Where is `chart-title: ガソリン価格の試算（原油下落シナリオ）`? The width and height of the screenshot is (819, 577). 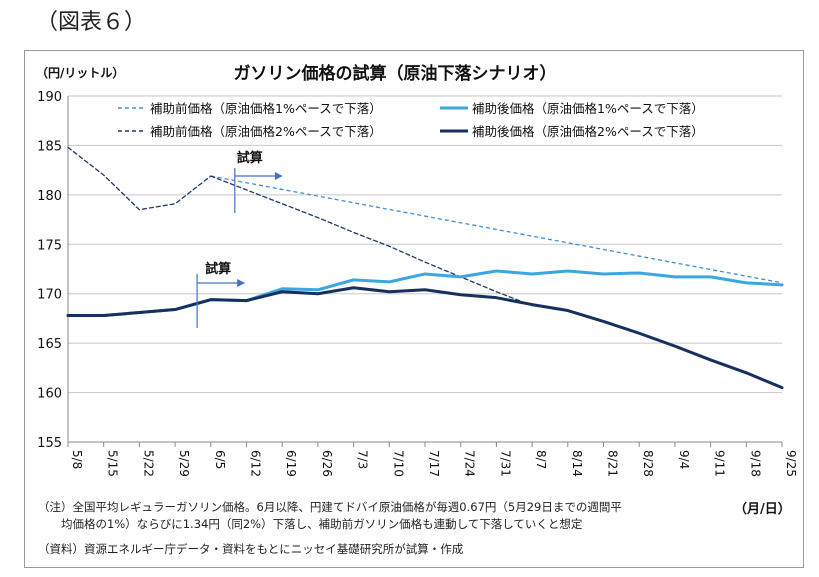
chart-title: ガソリン価格の試算（原油下落シナリオ） is located at coordinates (395, 73).